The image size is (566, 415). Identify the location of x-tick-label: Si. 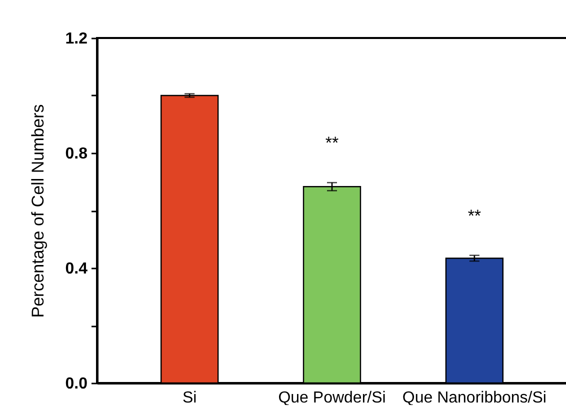
(189, 398).